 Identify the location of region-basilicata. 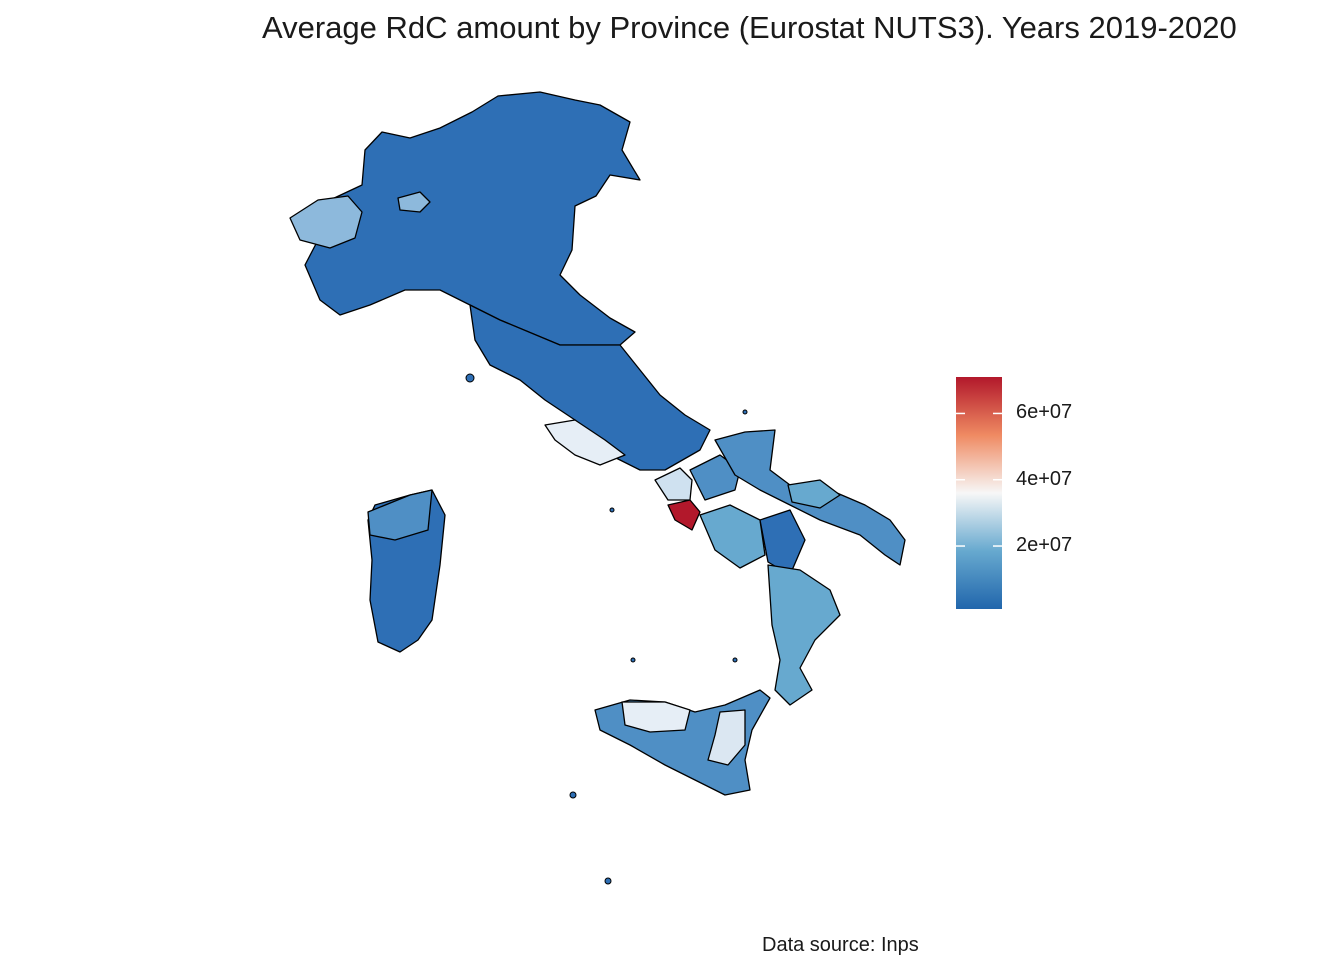
(782, 542).